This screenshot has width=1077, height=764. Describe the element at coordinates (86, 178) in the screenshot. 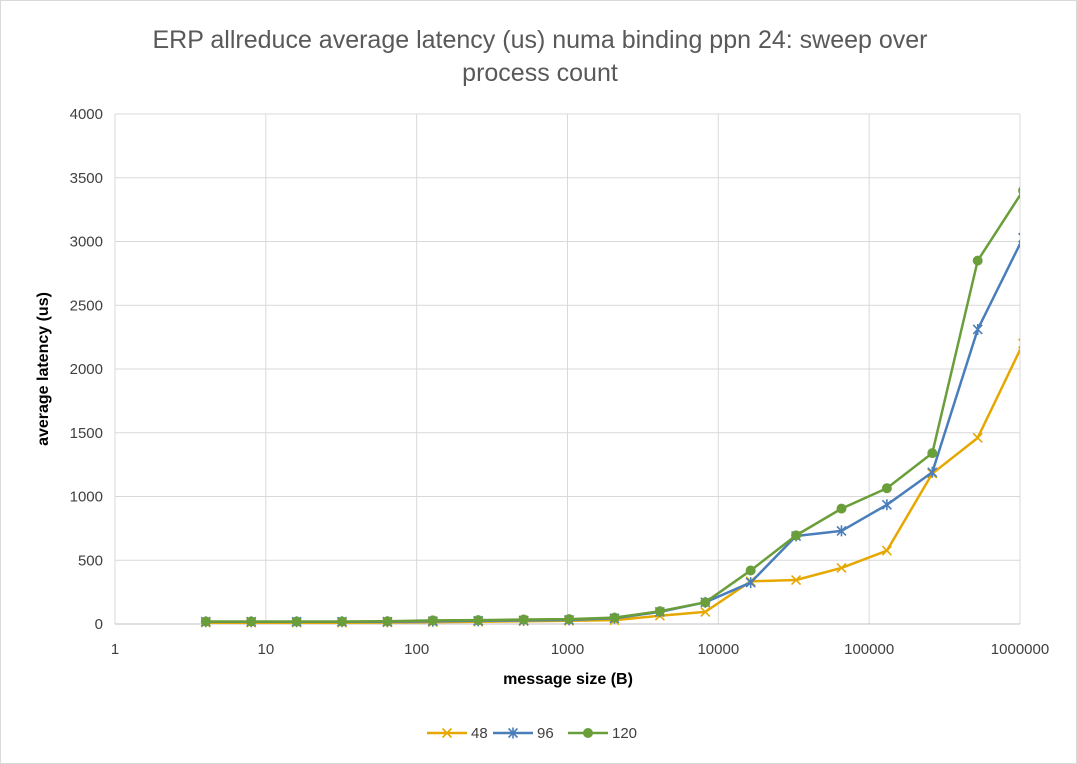

I see `y-tick-label: 3500` at that location.